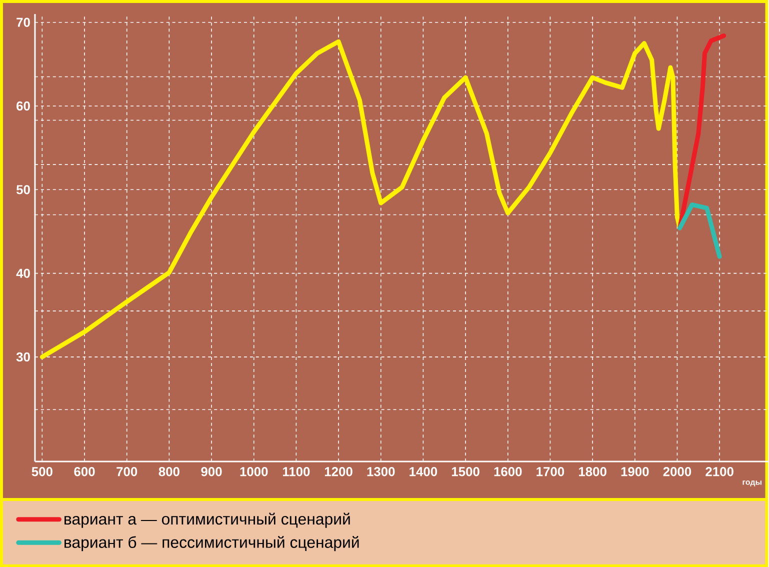 The height and width of the screenshot is (567, 769). I want to click on legend-label: вариант б — пессимистичный сценарий, so click(211, 543).